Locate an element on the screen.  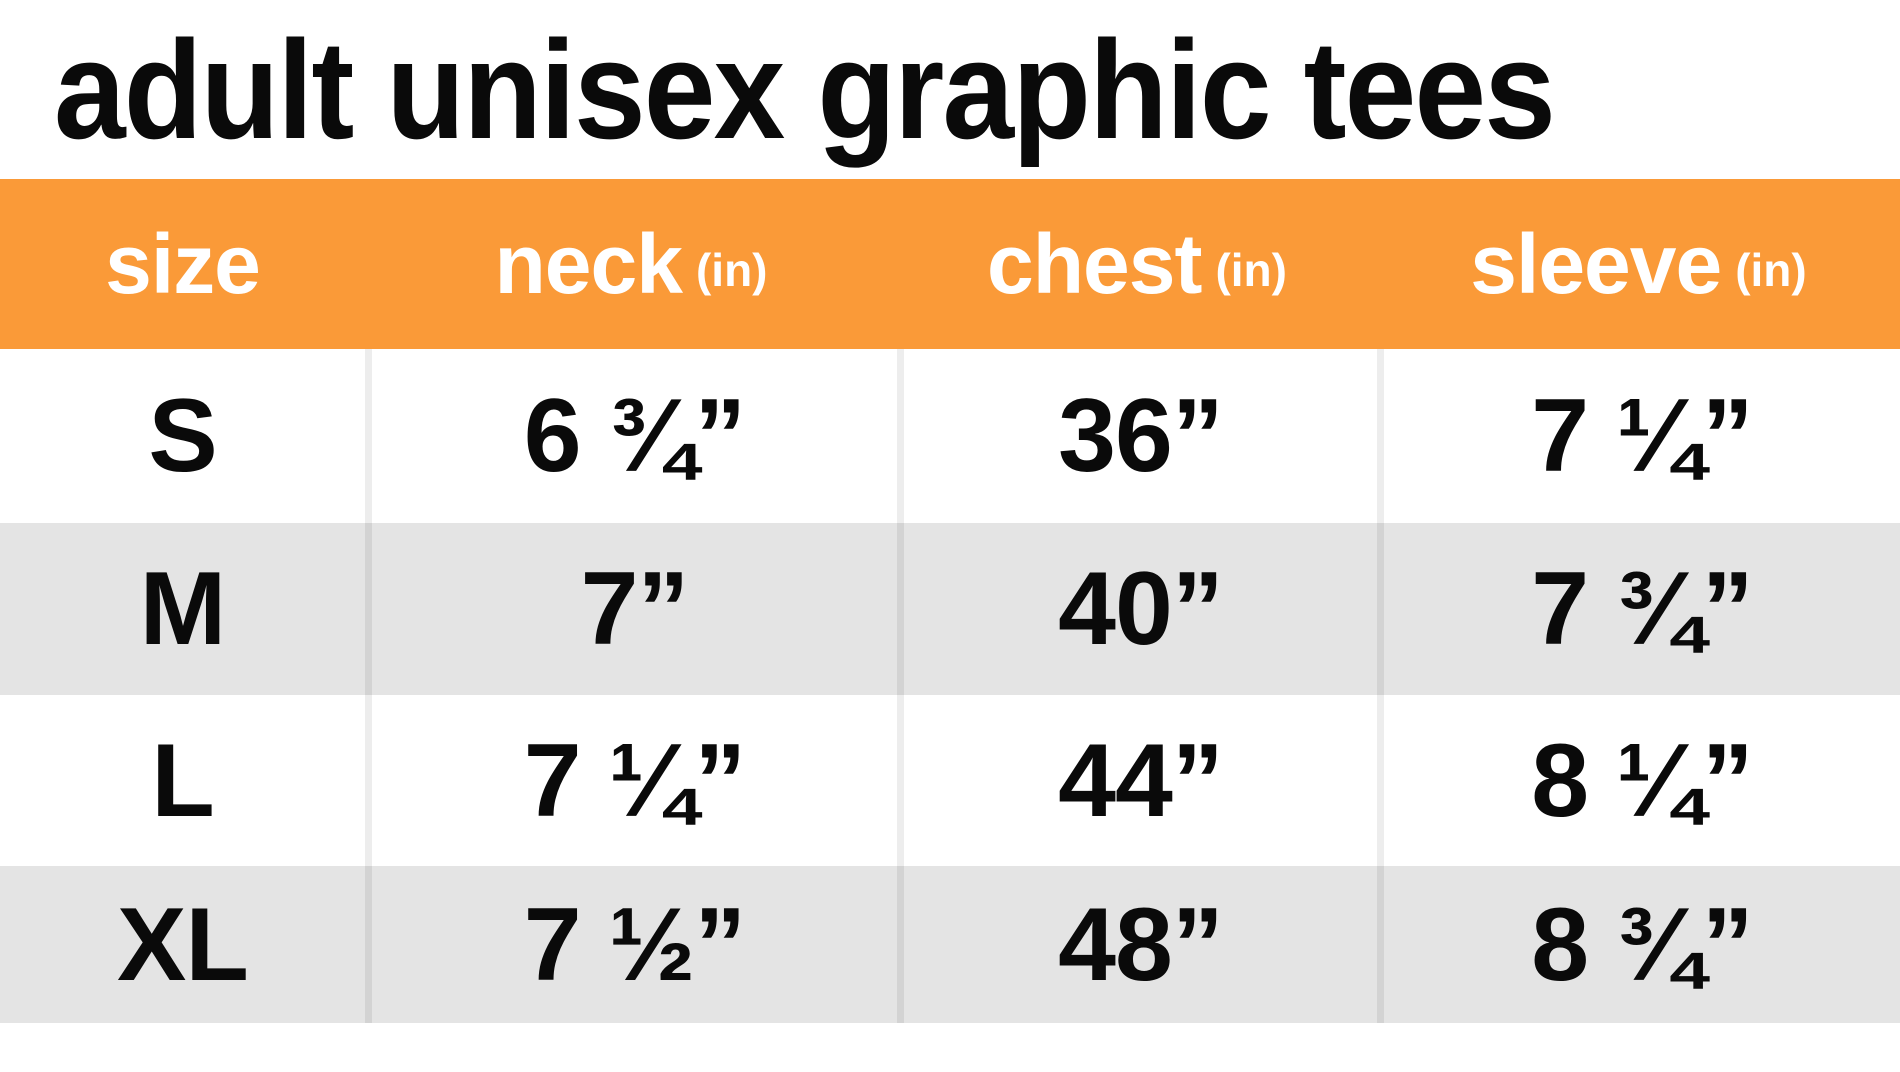
column-header-label: sleeve is located at coordinates (1596, 264).